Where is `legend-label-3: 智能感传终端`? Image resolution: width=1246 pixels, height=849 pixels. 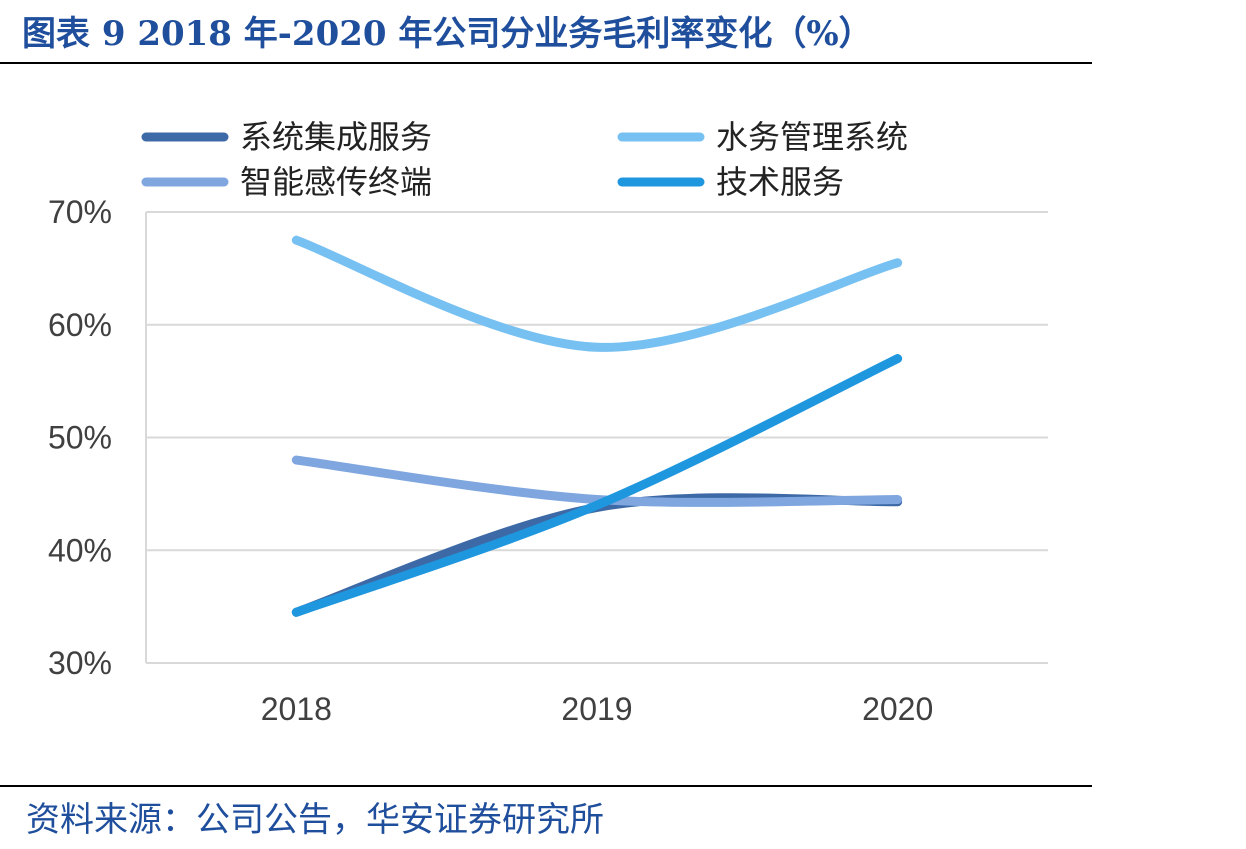
legend-label-3: 智能感传终端 is located at coordinates (336, 182).